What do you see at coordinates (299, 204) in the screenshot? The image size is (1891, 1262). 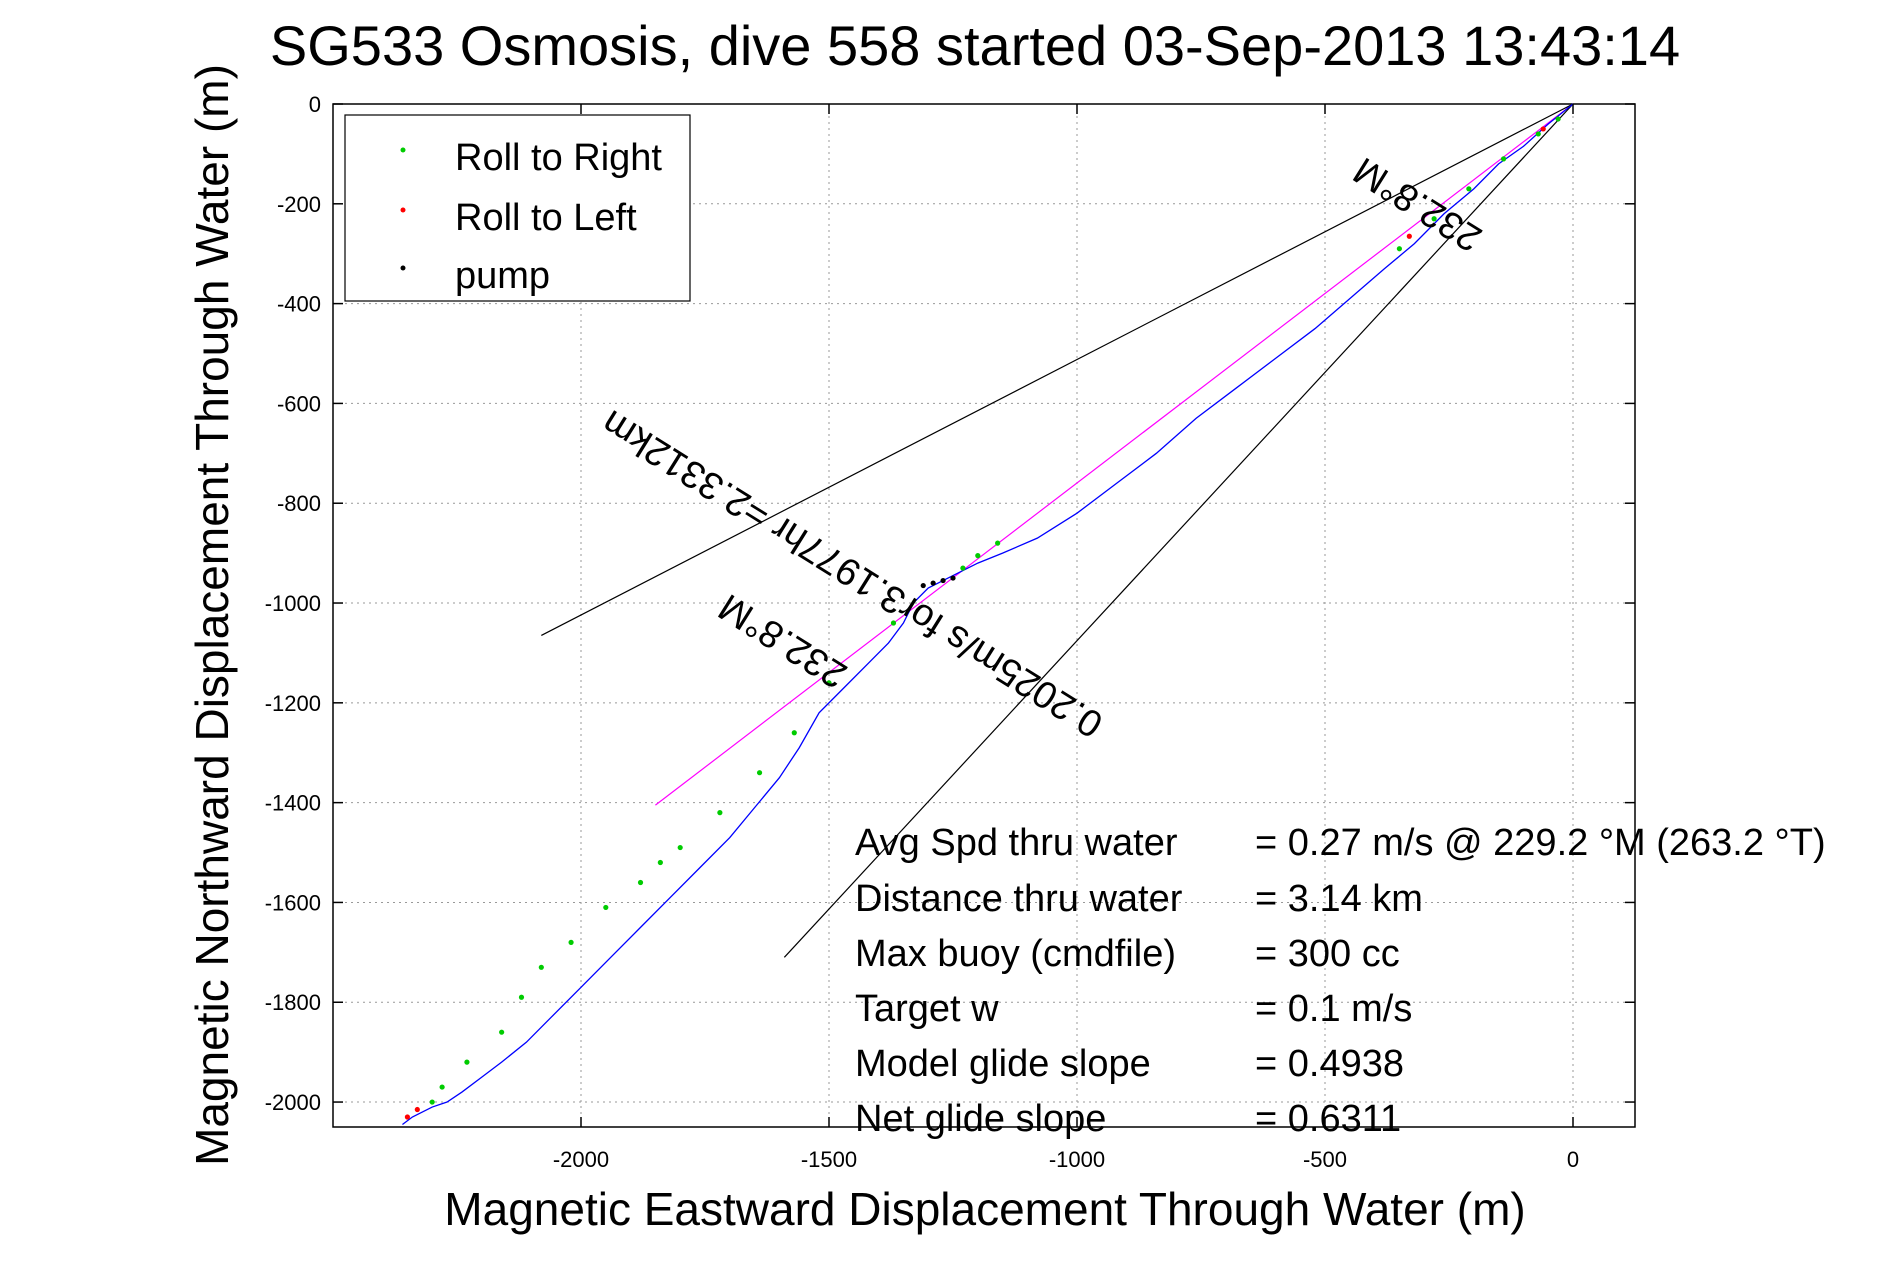 I see `y-tick-label: -200` at bounding box center [299, 204].